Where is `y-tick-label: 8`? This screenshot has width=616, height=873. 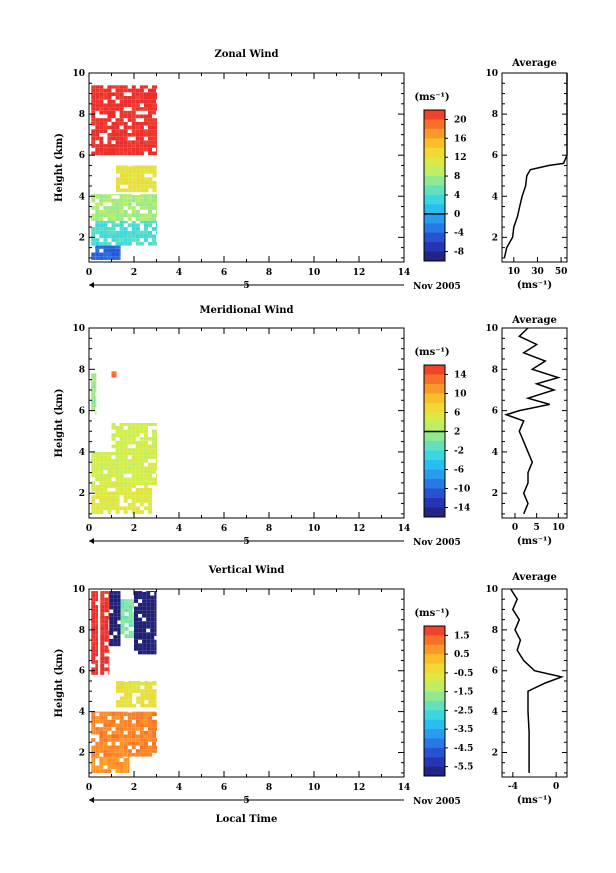
y-tick-label: 8 is located at coordinates (82, 115).